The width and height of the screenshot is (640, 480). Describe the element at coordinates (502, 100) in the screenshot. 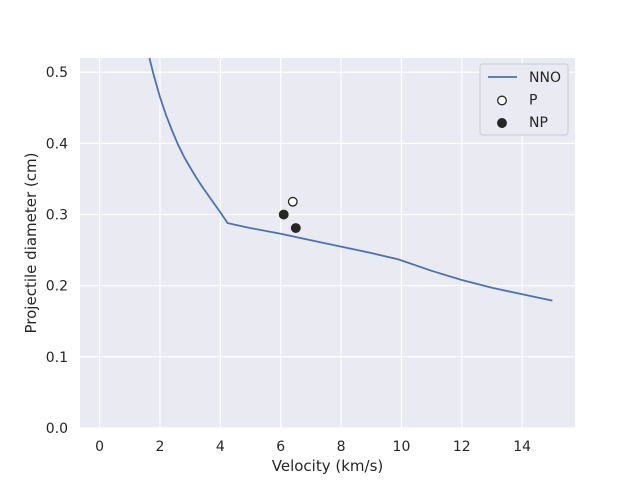

I see `legend-swatch-p` at that location.